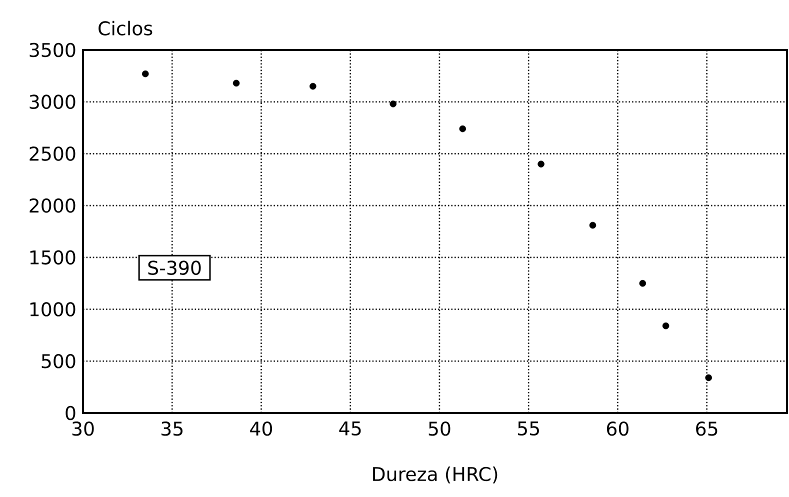  I want to click on y-tick-label: 1000, so click(53, 309).